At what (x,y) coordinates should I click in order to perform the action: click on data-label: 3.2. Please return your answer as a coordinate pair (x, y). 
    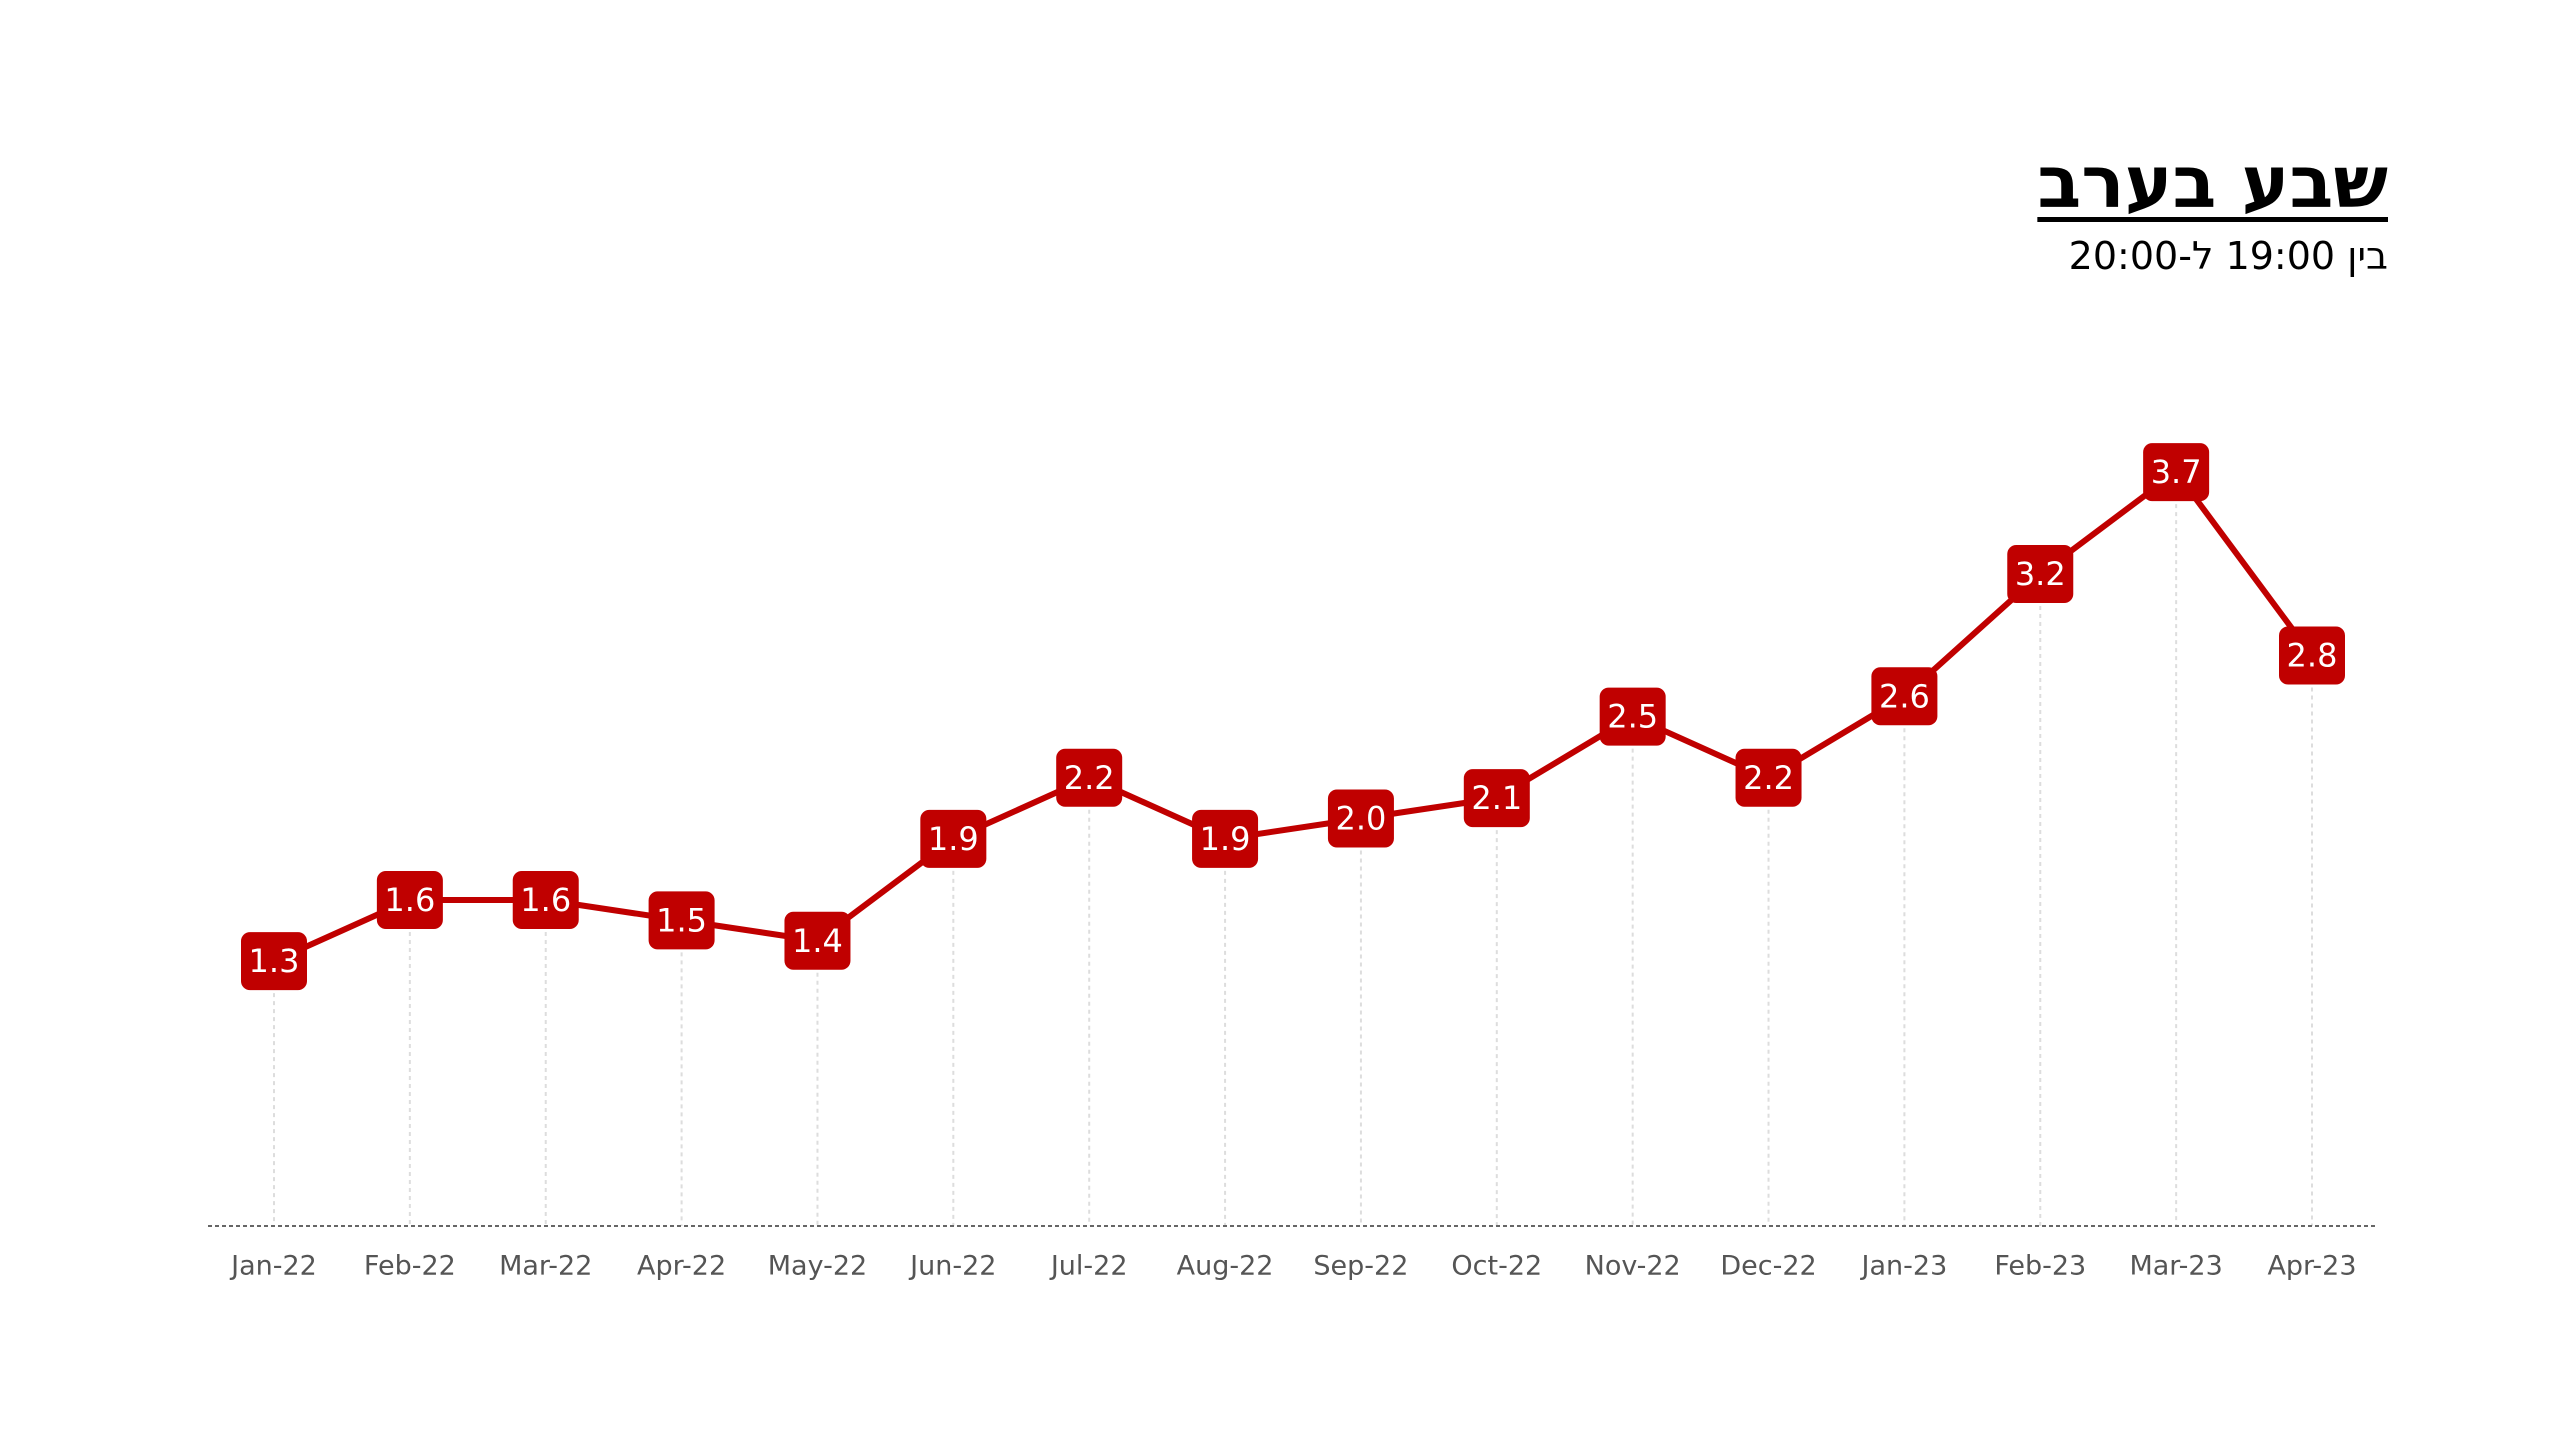
    Looking at the image, I should click on (2040, 574).